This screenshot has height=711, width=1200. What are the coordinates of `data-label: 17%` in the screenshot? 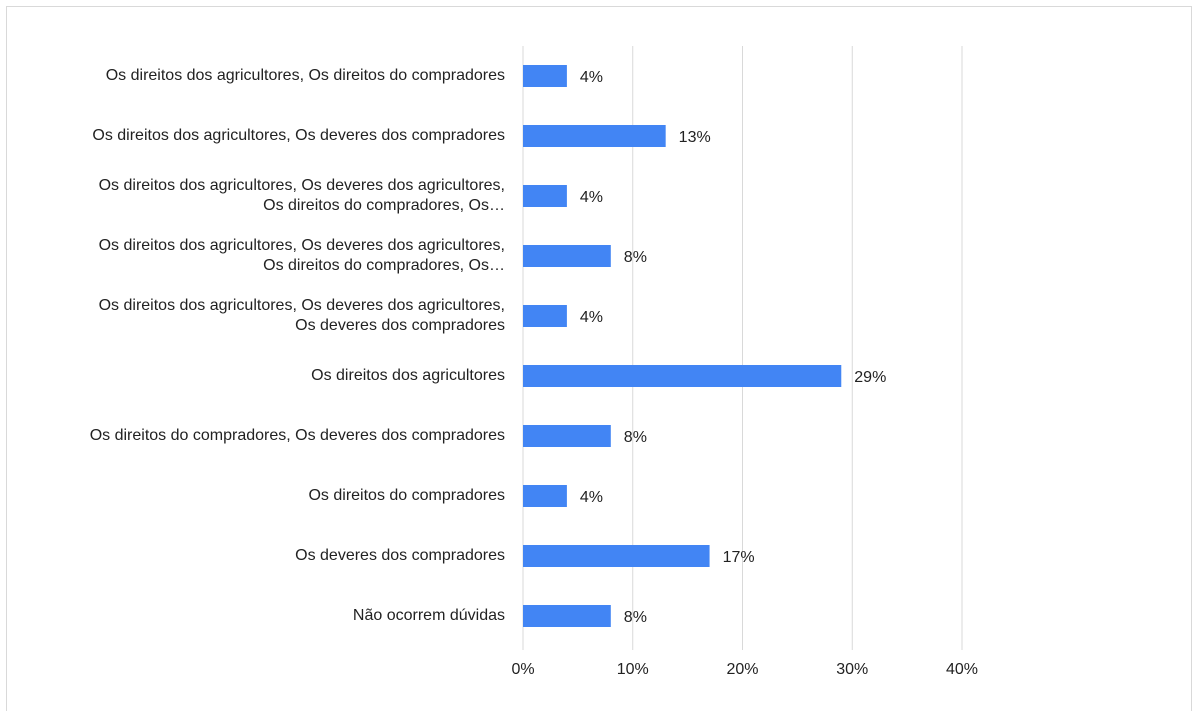 It's located at (739, 557).